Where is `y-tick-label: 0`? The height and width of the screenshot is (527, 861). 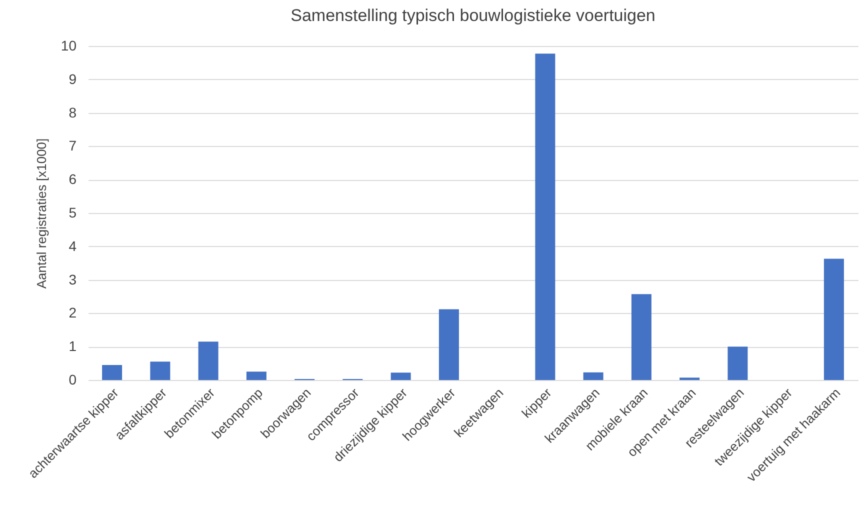 y-tick-label: 0 is located at coordinates (72, 380).